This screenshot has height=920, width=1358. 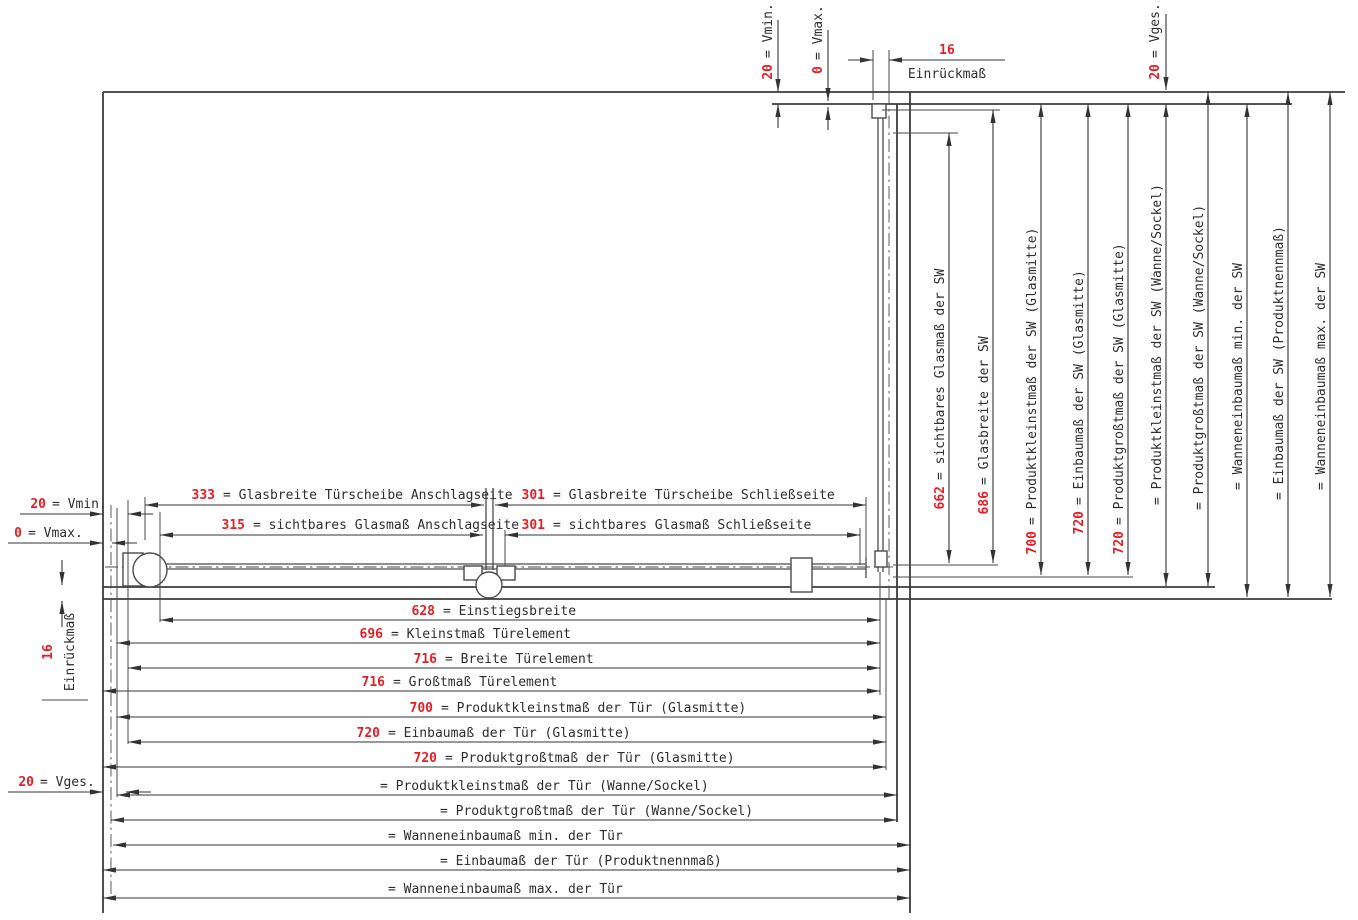 I want to click on dim-top-vges-value: 20, so click(x=1155, y=72).